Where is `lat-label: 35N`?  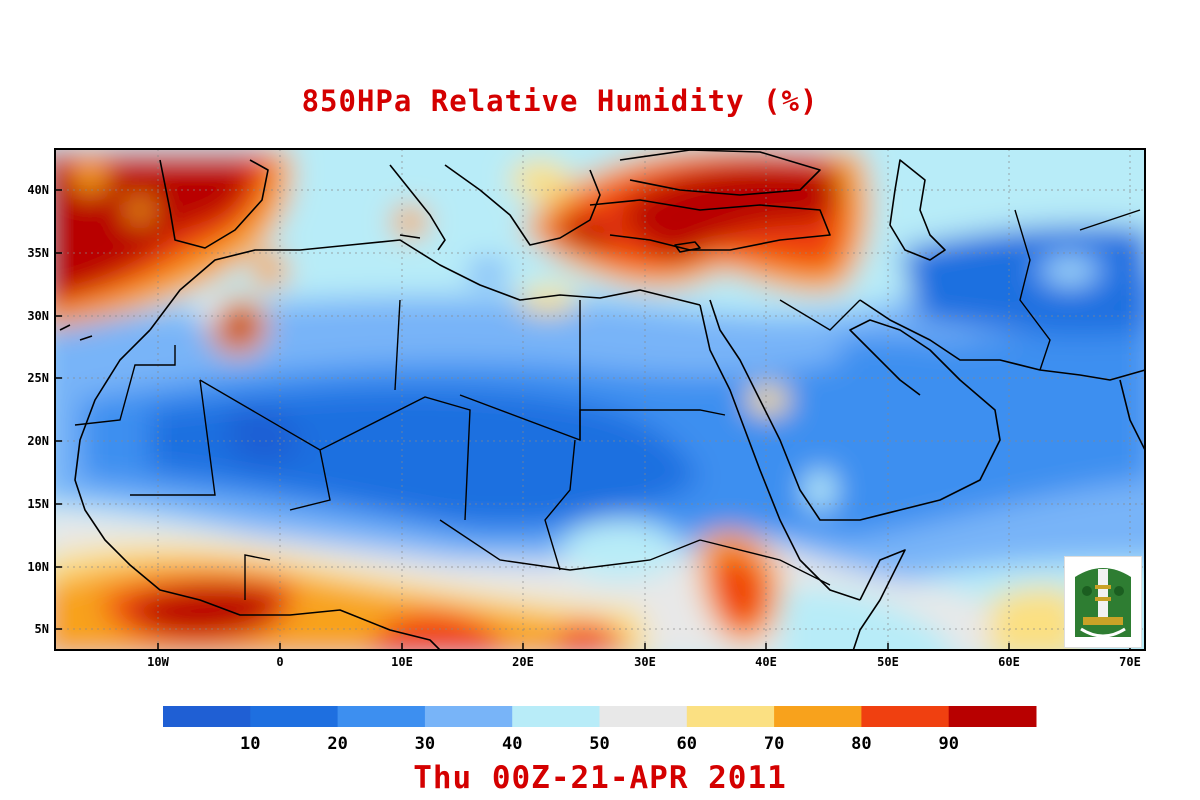 lat-label: 35N is located at coordinates (38, 253).